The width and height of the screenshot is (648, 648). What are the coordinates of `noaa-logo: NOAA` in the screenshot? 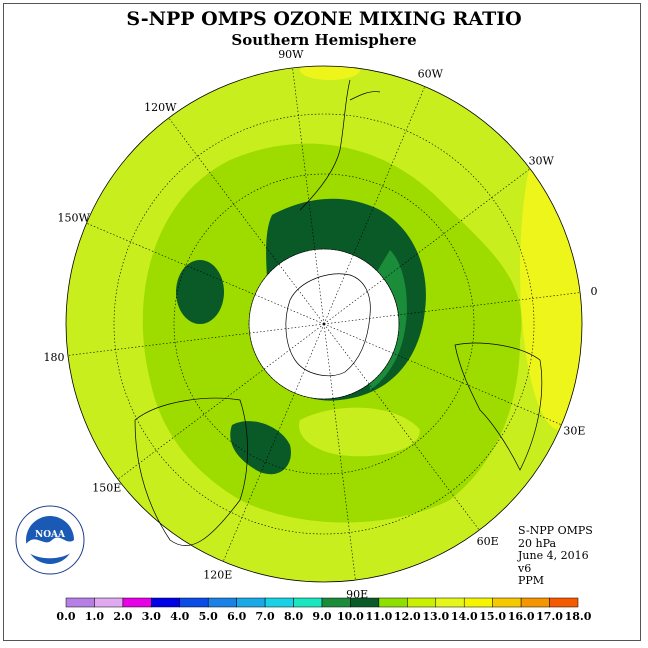 It's located at (50, 540).